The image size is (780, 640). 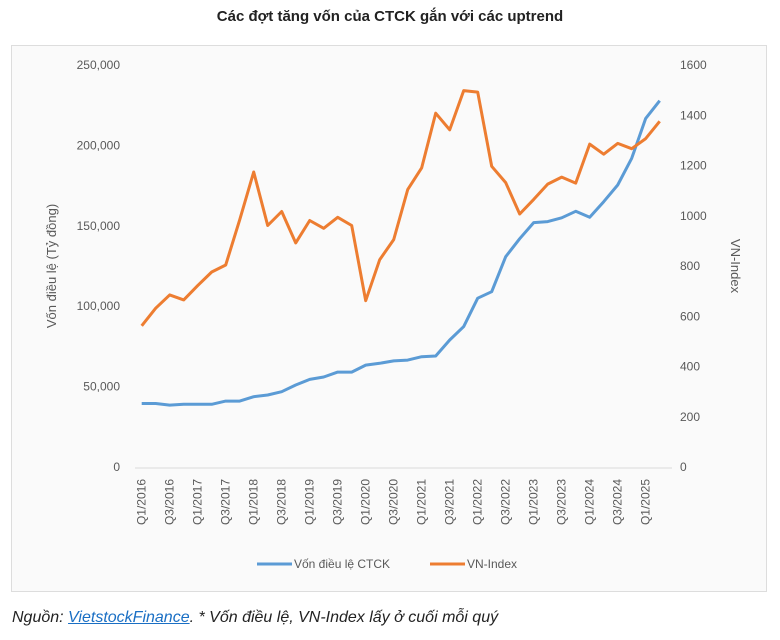 What do you see at coordinates (101, 387) in the screenshot?
I see `left-tick-label: 50,000` at bounding box center [101, 387].